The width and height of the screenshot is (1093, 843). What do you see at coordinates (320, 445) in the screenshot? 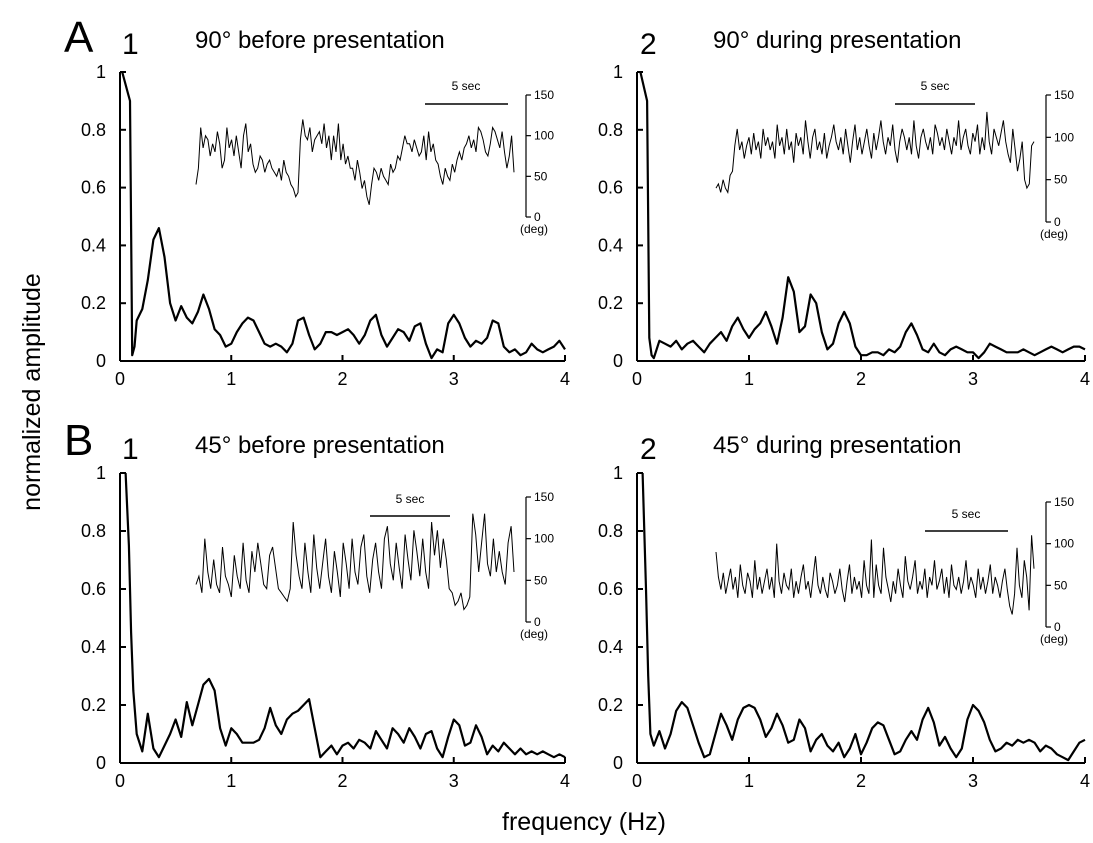
I see `panel-title: 45° before presentation` at bounding box center [320, 445].